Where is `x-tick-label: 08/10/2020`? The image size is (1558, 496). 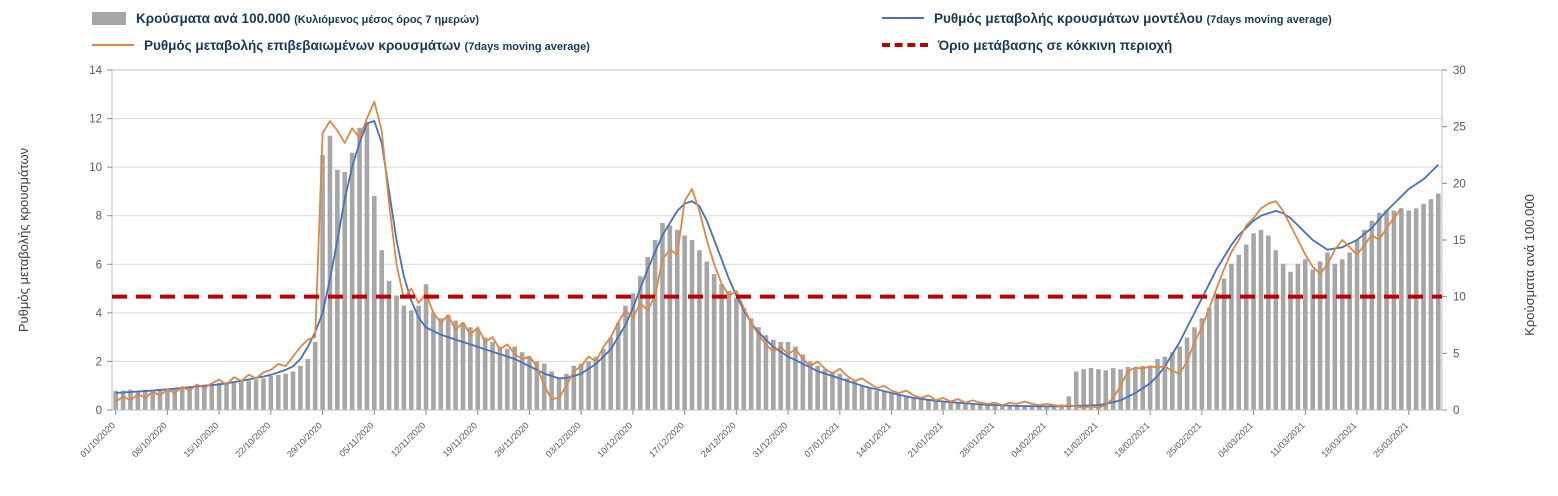
x-tick-label: 08/10/2020 is located at coordinates (149, 439).